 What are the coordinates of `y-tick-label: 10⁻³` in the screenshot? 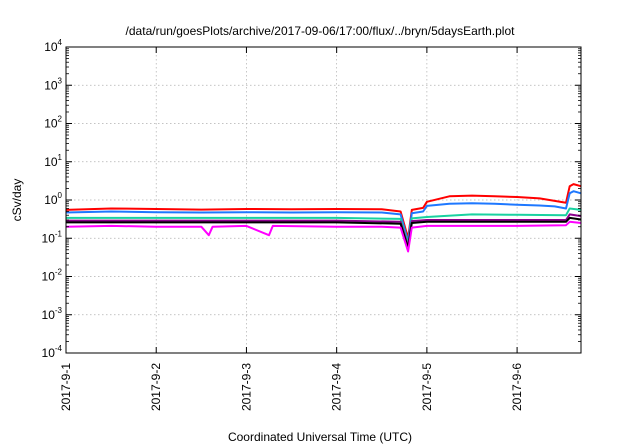 It's located at (52, 314).